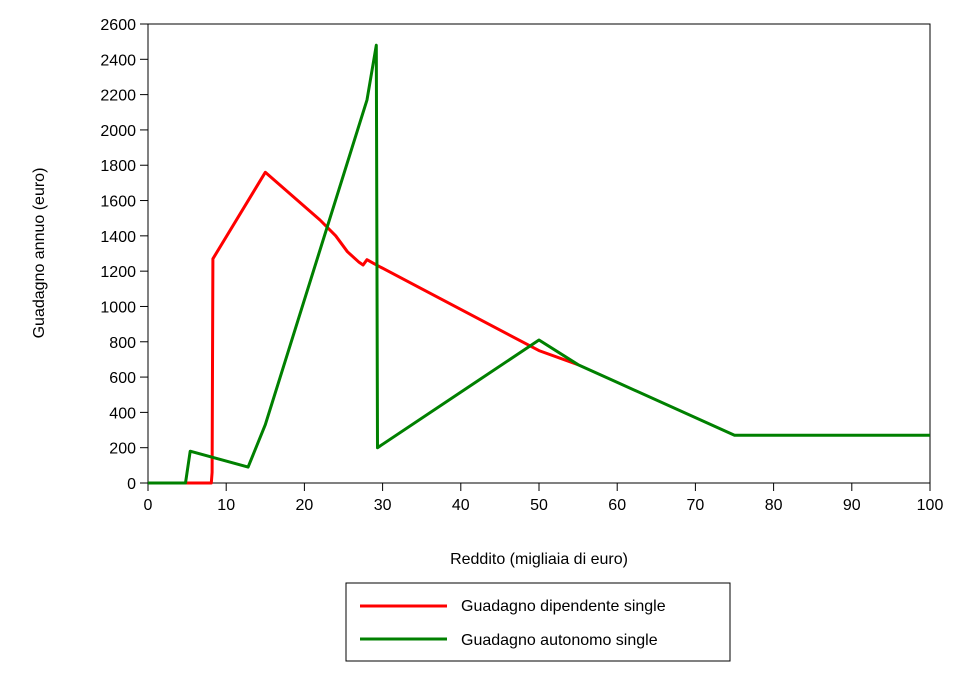  I want to click on y-tick-label: 2000, so click(118, 131).